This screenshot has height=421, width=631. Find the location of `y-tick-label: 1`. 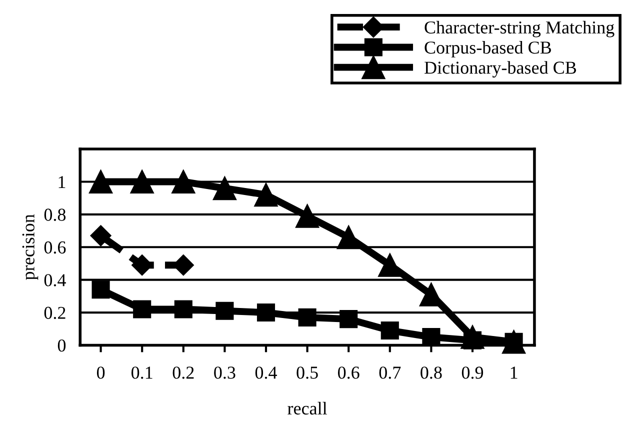

y-tick-label: 1 is located at coordinates (62, 182).